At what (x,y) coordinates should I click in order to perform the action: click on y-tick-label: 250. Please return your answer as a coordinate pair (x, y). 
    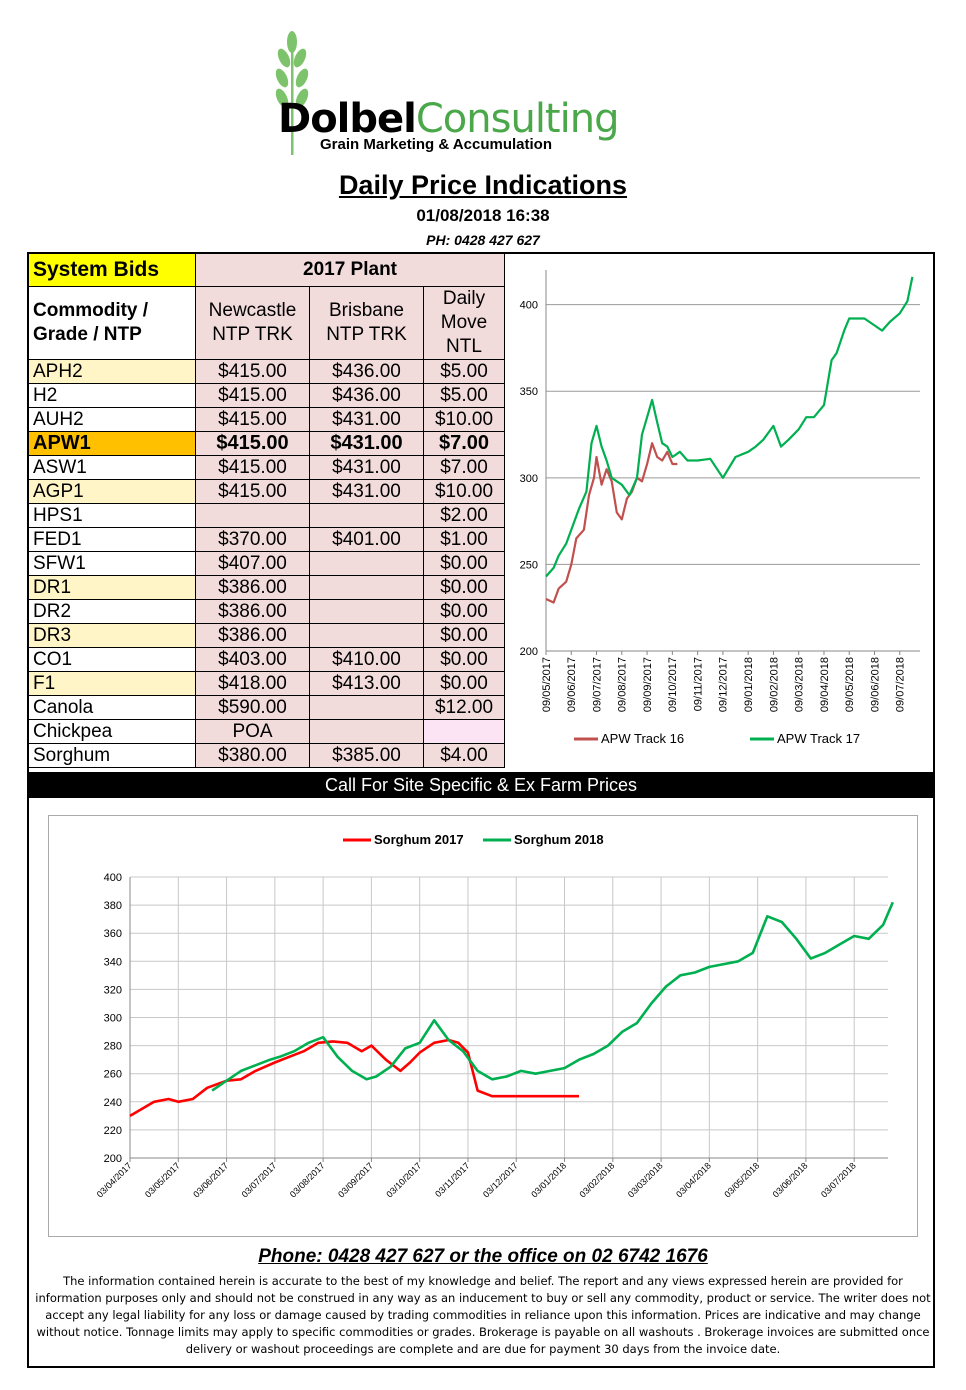
    Looking at the image, I should click on (529, 565).